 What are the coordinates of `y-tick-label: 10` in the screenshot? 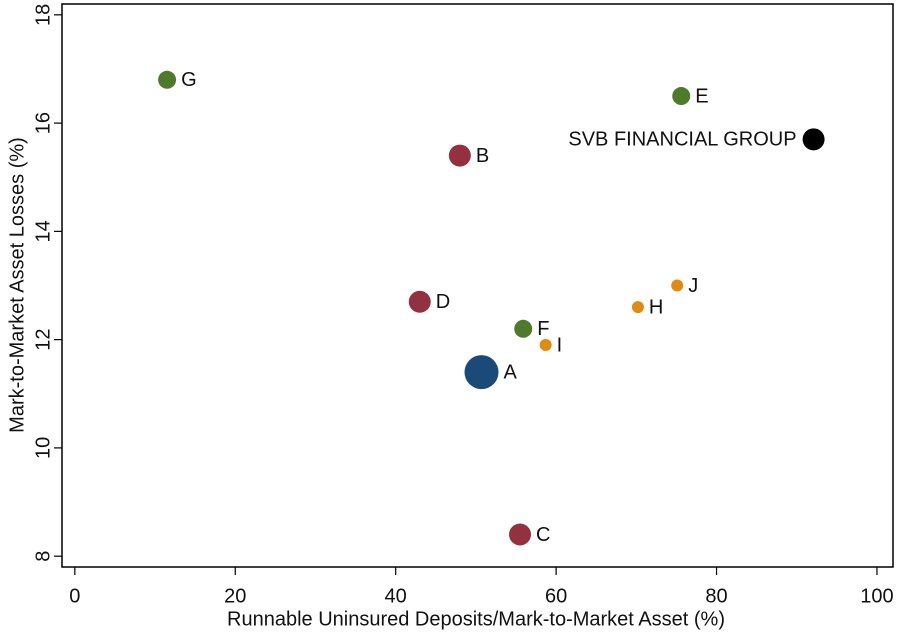 It's located at (43, 448).